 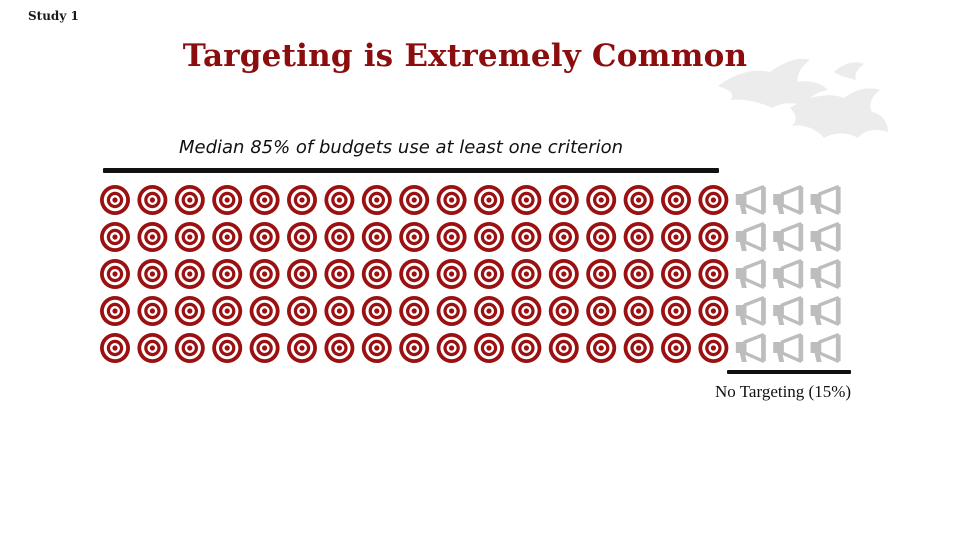 I want to click on dragon-silhouette-icon, so click(x=803, y=98).